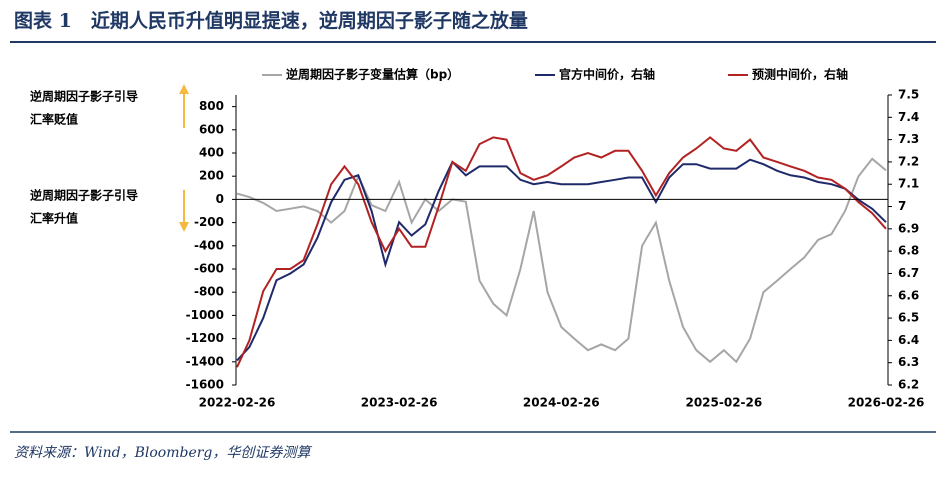 Image resolution: width=946 pixels, height=480 pixels. Describe the element at coordinates (800, 74) in the screenshot. I see `legend-label: 预测中间价，右轴` at that location.